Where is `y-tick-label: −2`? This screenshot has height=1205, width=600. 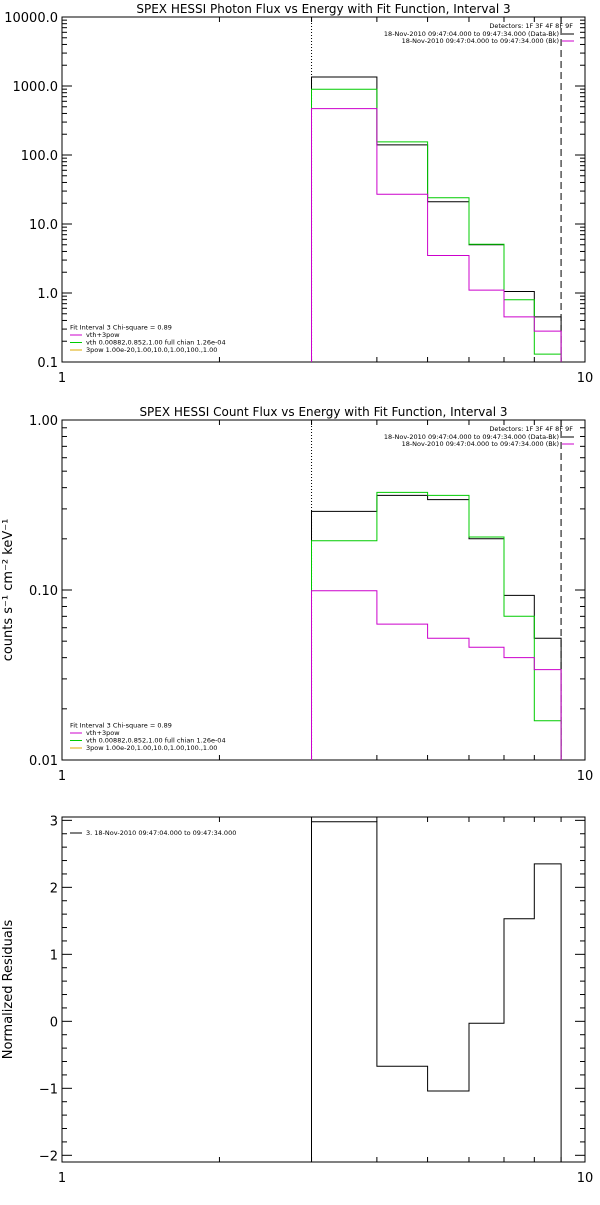 y-tick-label: −2 is located at coordinates (48, 1156).